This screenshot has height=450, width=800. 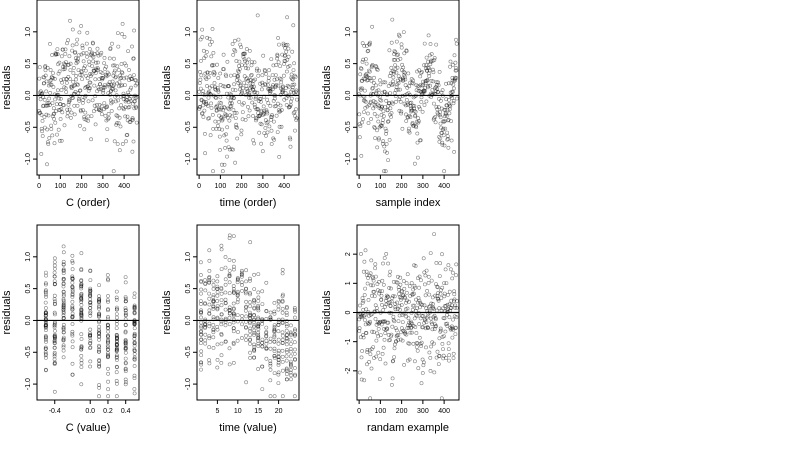 I want to click on points-group, so click(x=248, y=93).